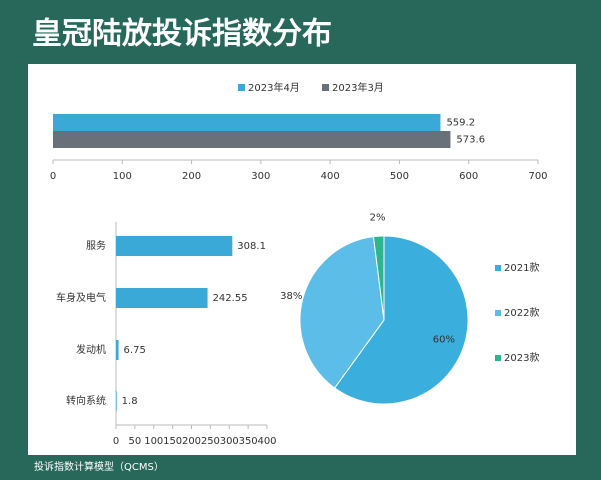 Image resolution: width=601 pixels, height=480 pixels. Describe the element at coordinates (460, 123) in the screenshot. I see `value-label: 559.2` at that location.